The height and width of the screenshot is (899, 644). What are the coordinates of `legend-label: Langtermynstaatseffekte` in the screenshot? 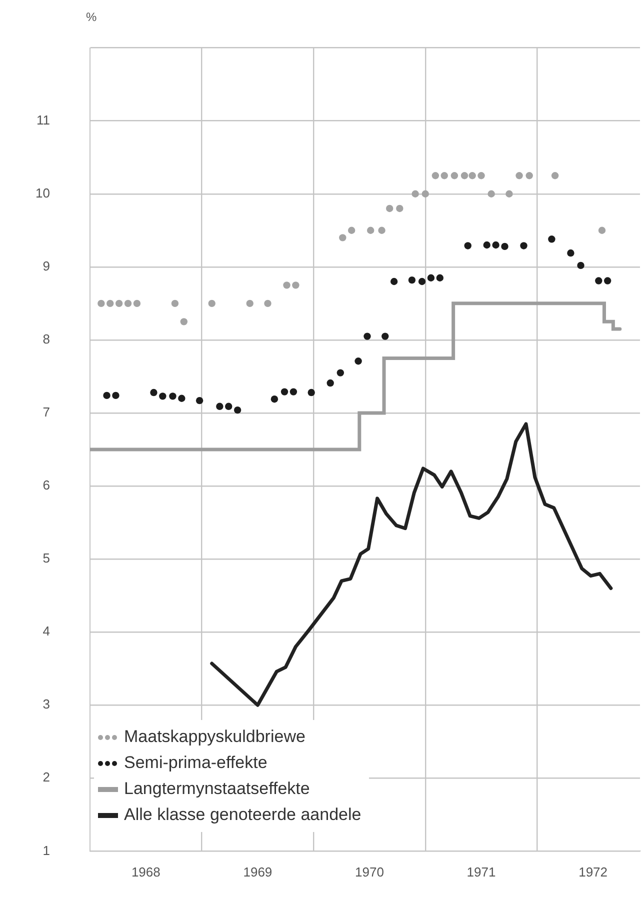 It's located at (217, 789).